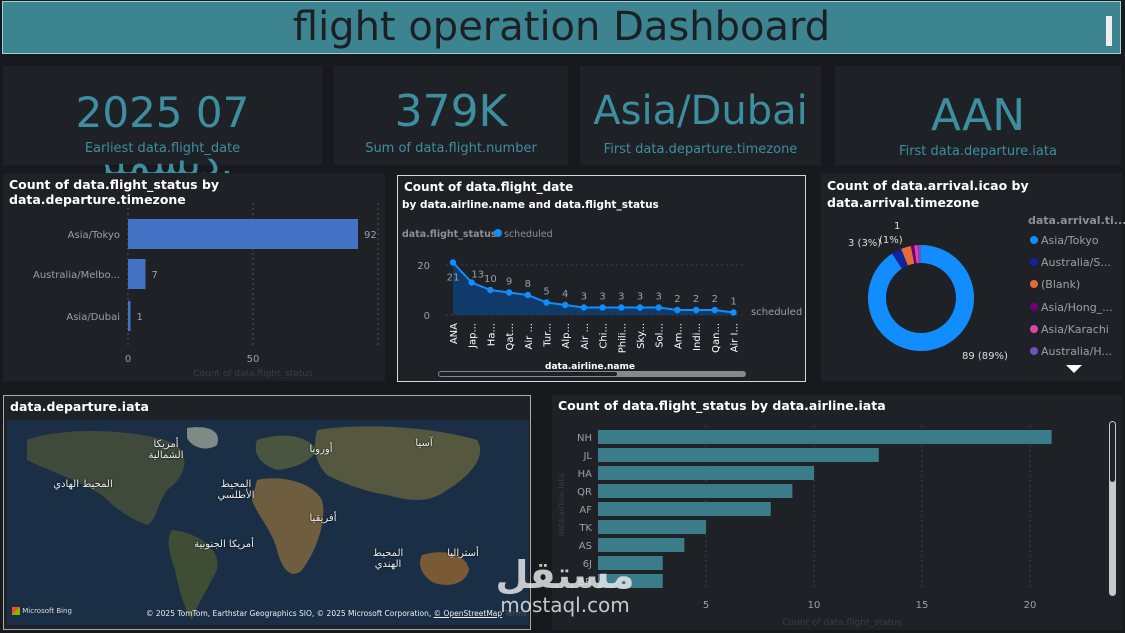 Image resolution: width=1125 pixels, height=633 pixels. Describe the element at coordinates (700, 115) in the screenshot. I see `kpi-card-first-departure-timezone: Asia/Dubai First data.departure.timezone` at that location.